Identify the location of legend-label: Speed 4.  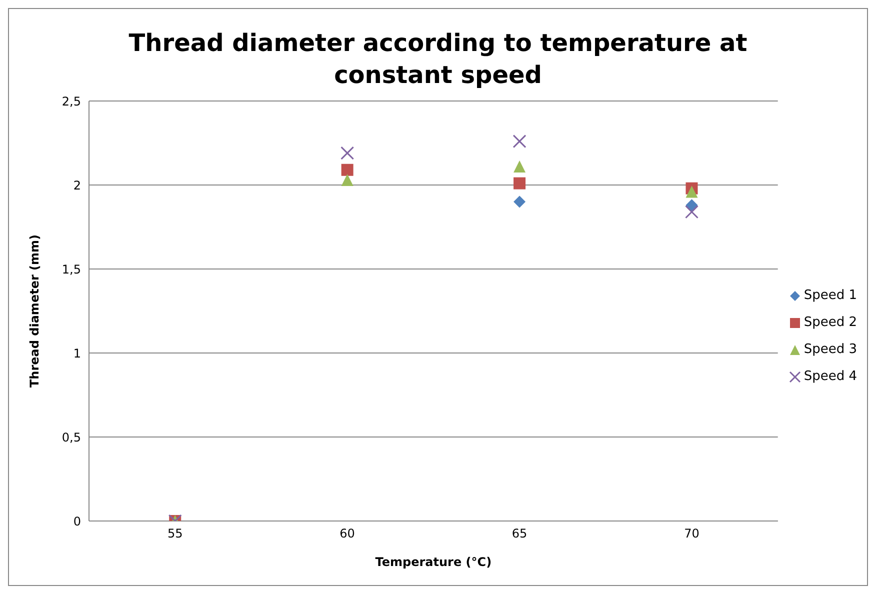
(830, 376).